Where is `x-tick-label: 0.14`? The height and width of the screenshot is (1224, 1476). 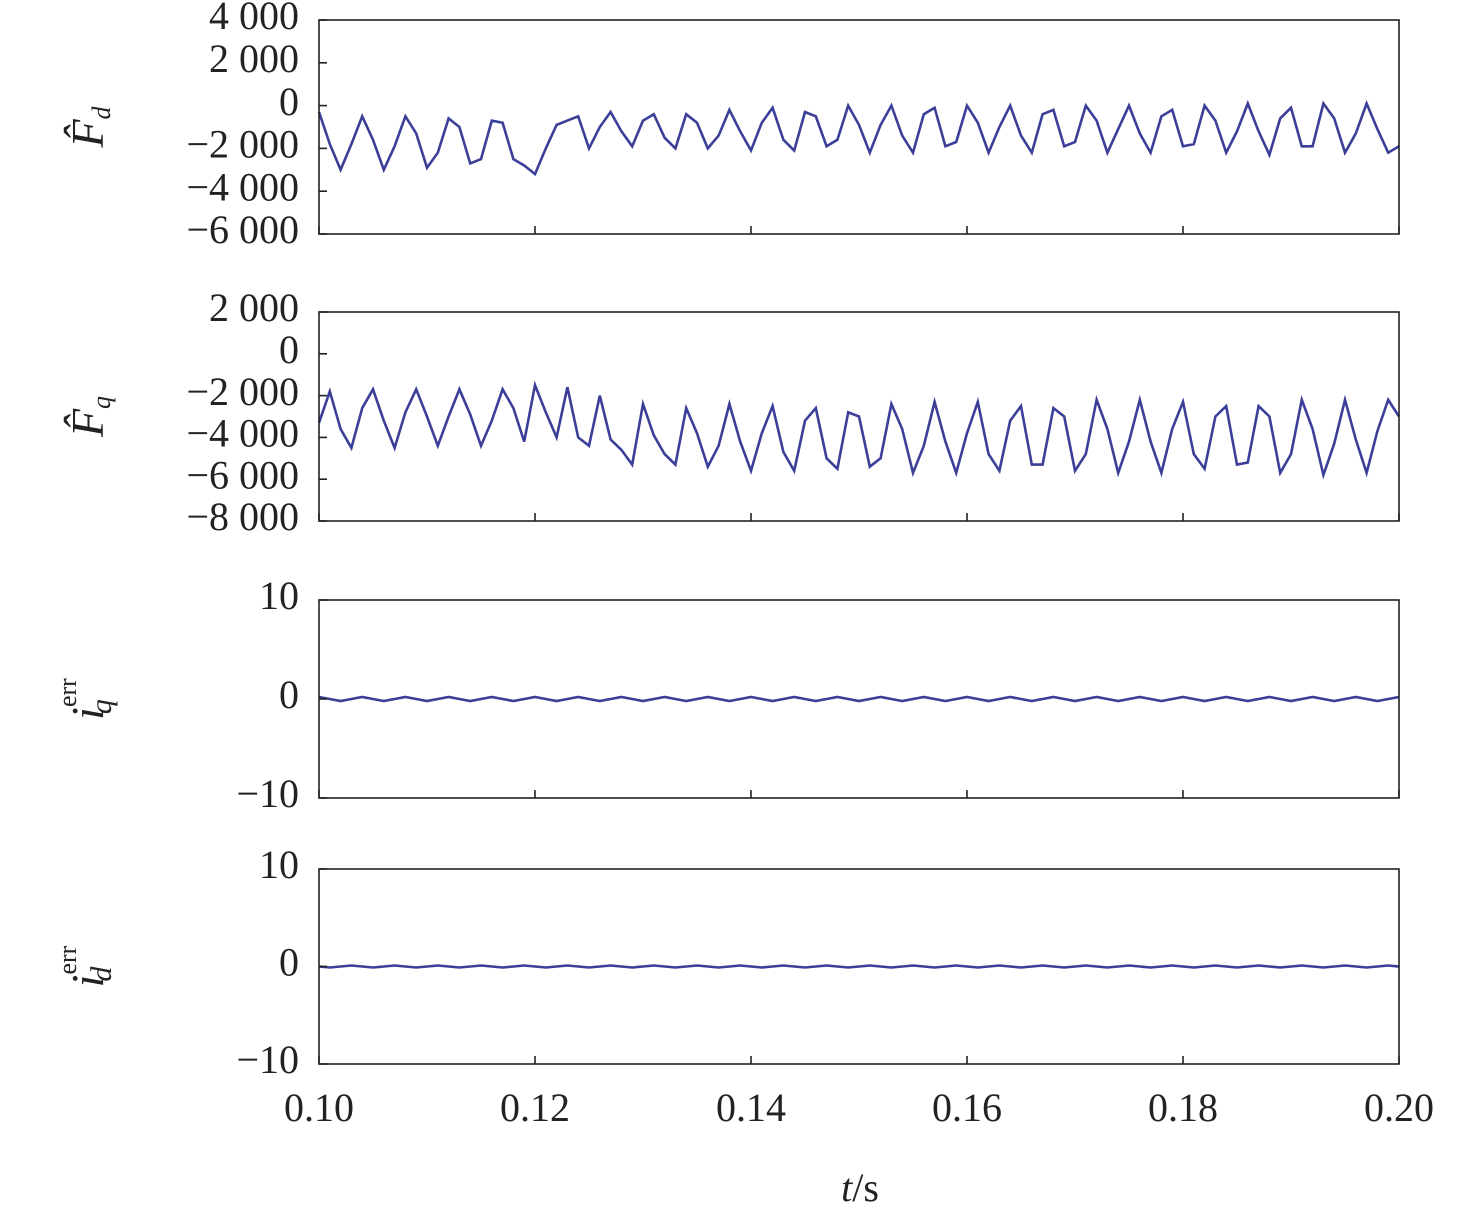
x-tick-label: 0.14 is located at coordinates (751, 1107).